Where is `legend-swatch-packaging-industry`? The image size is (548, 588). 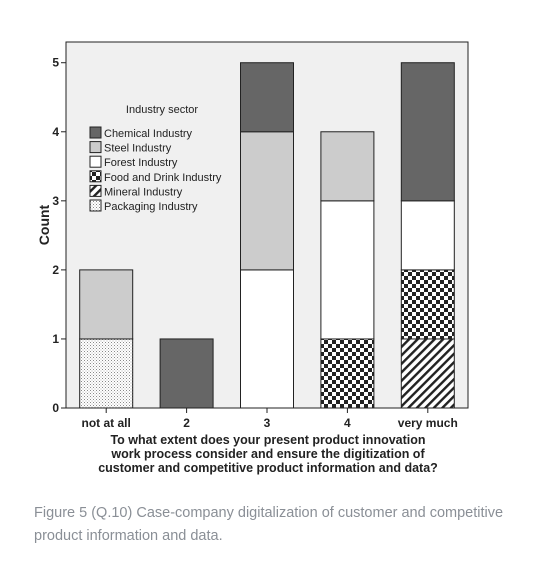 legend-swatch-packaging-industry is located at coordinates (95, 205).